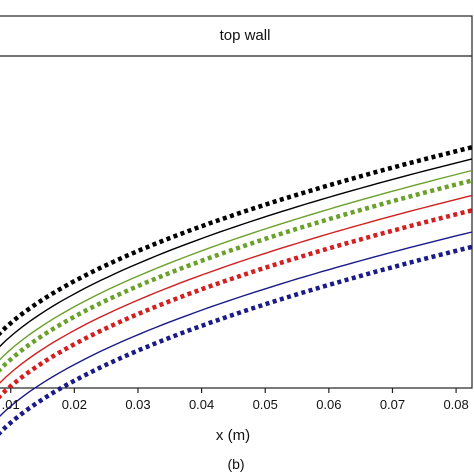 The image size is (474, 474). Describe the element at coordinates (265, 404) in the screenshot. I see `x-tick-label: 0.05` at that location.